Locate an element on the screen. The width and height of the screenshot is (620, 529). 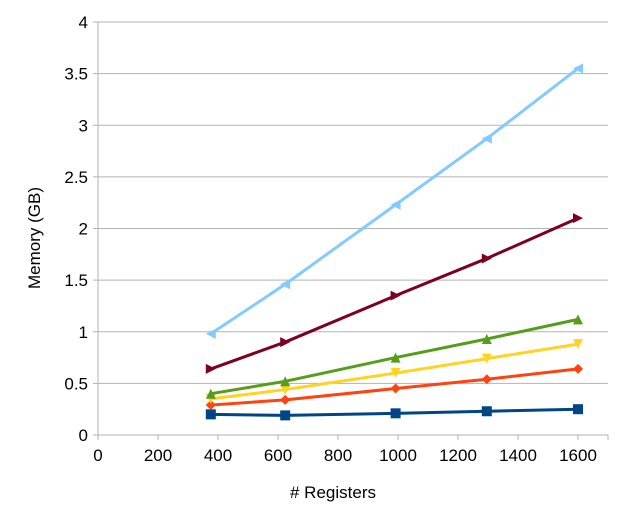
y-tick-label: 3 is located at coordinates (83, 125).